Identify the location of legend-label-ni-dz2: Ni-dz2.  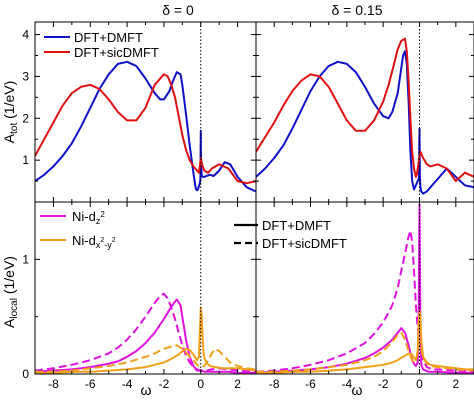
(88, 217).